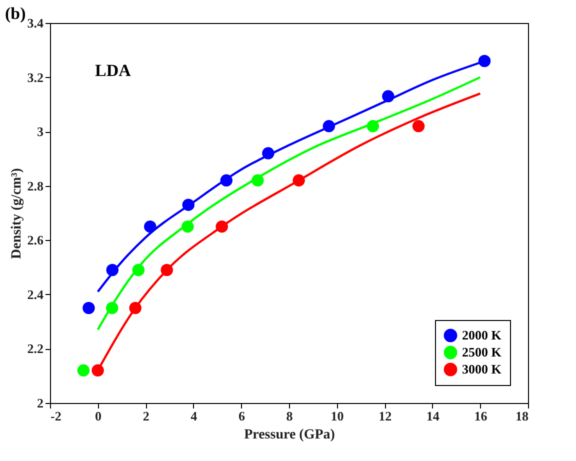 The image size is (576, 461). Describe the element at coordinates (35, 294) in the screenshot. I see `y-tick-label: 2.4` at that location.